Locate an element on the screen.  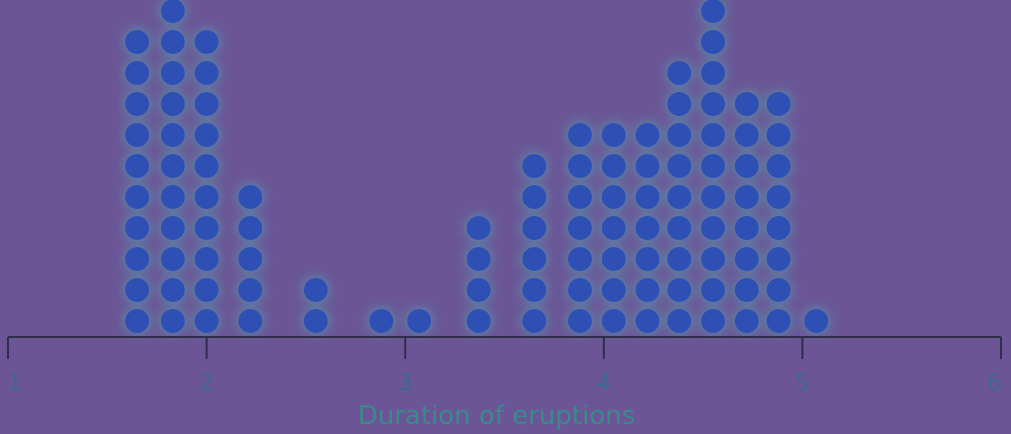
x-tick-label: 5 is located at coordinates (802, 383).